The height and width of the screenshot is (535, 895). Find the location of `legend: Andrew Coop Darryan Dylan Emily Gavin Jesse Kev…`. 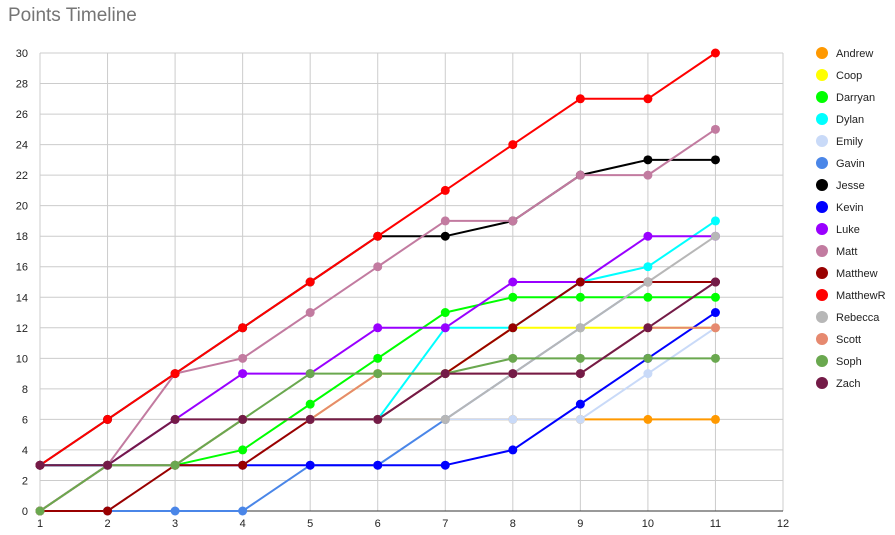

legend: Andrew Coop Darryan Dylan Emily Gavin Jesse Kev… is located at coordinates (851, 218).